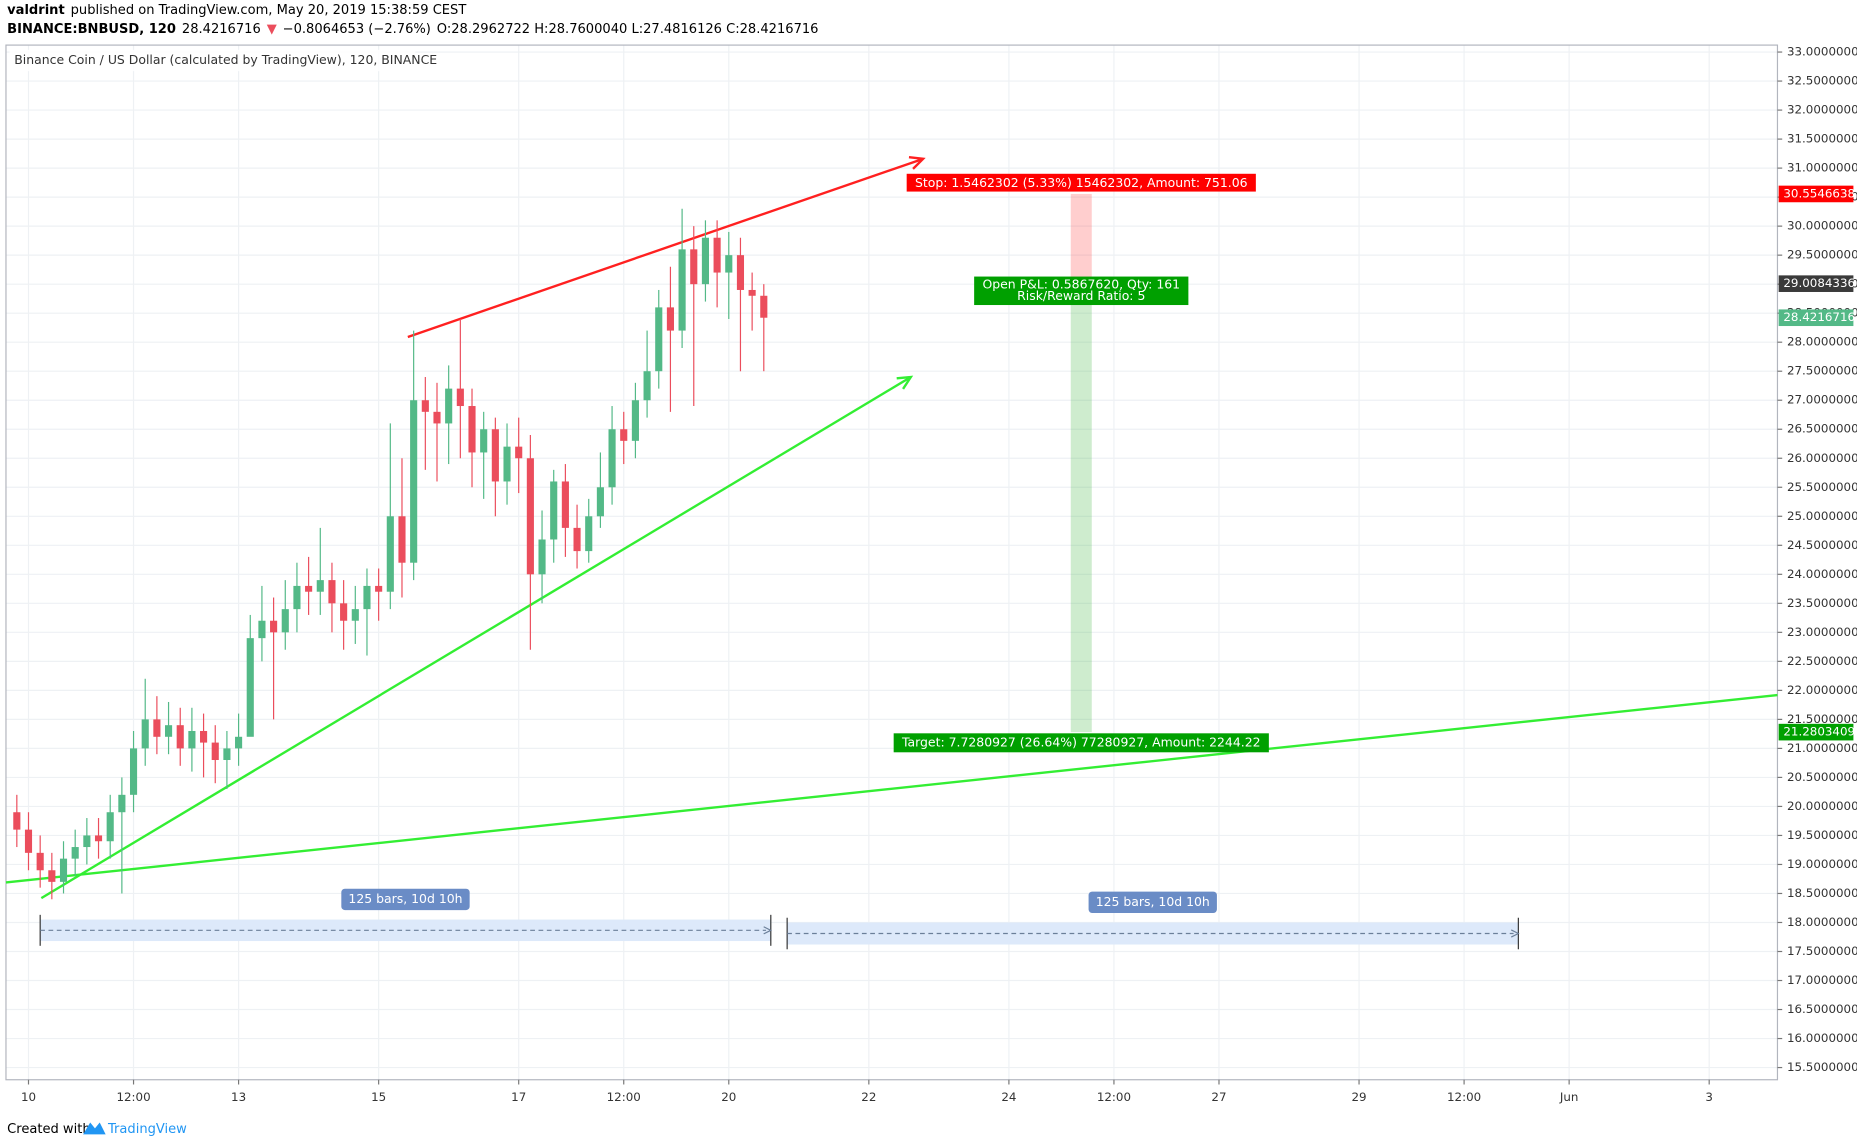  I want to click on pnl-label-bg, so click(1081, 291).